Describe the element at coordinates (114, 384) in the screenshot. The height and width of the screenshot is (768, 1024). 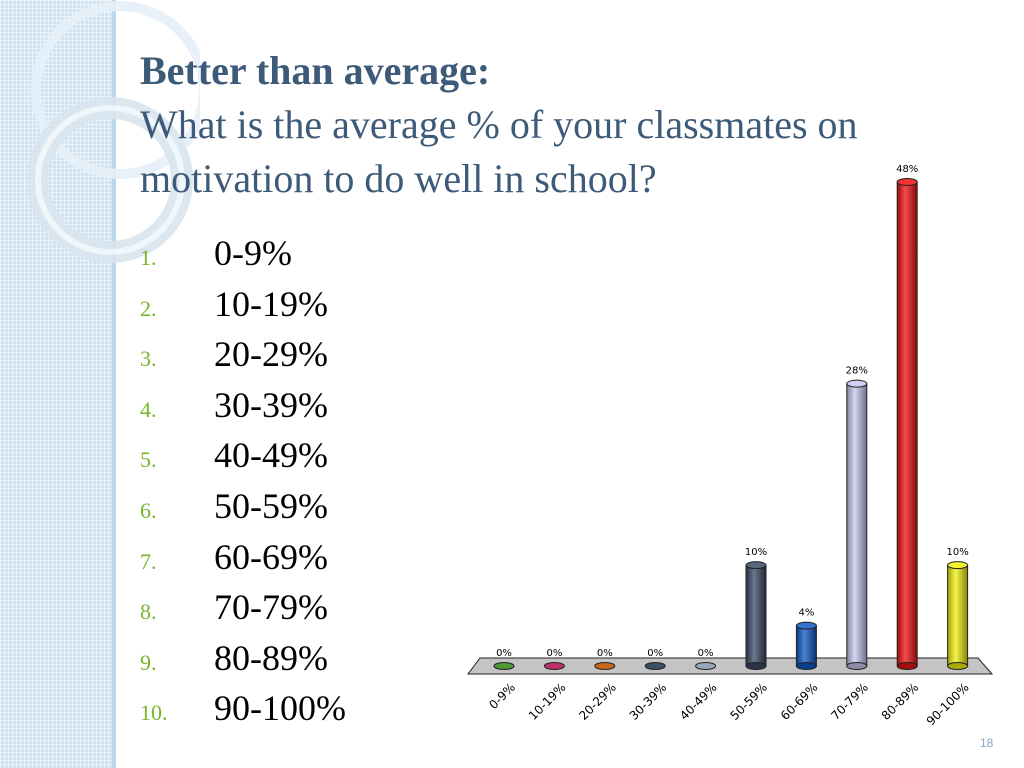
I see `sidebar-edge` at that location.